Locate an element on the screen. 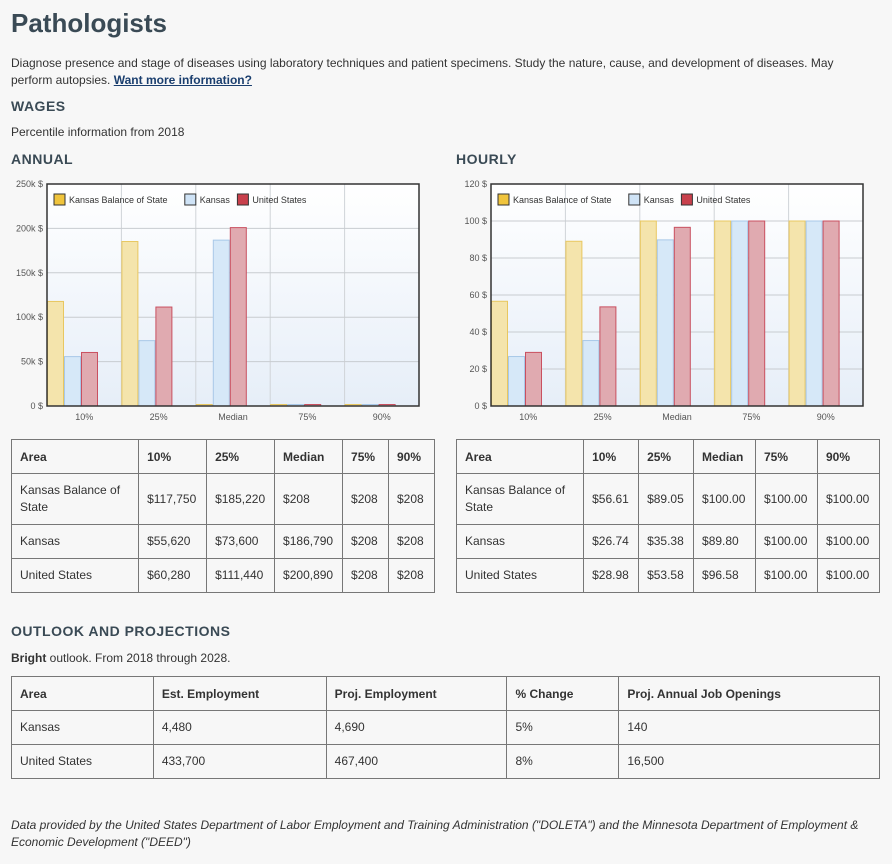 This screenshot has width=892, height=864. table-cell: $96.58 is located at coordinates (724, 575).